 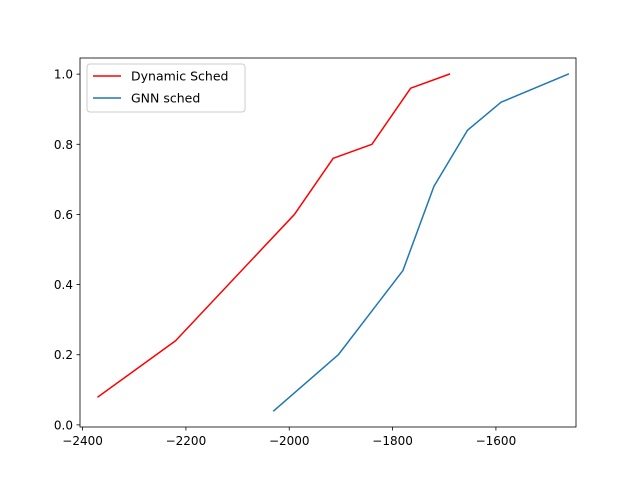 What do you see at coordinates (165, 98) in the screenshot?
I see `legend-label-1: GNN sched` at bounding box center [165, 98].